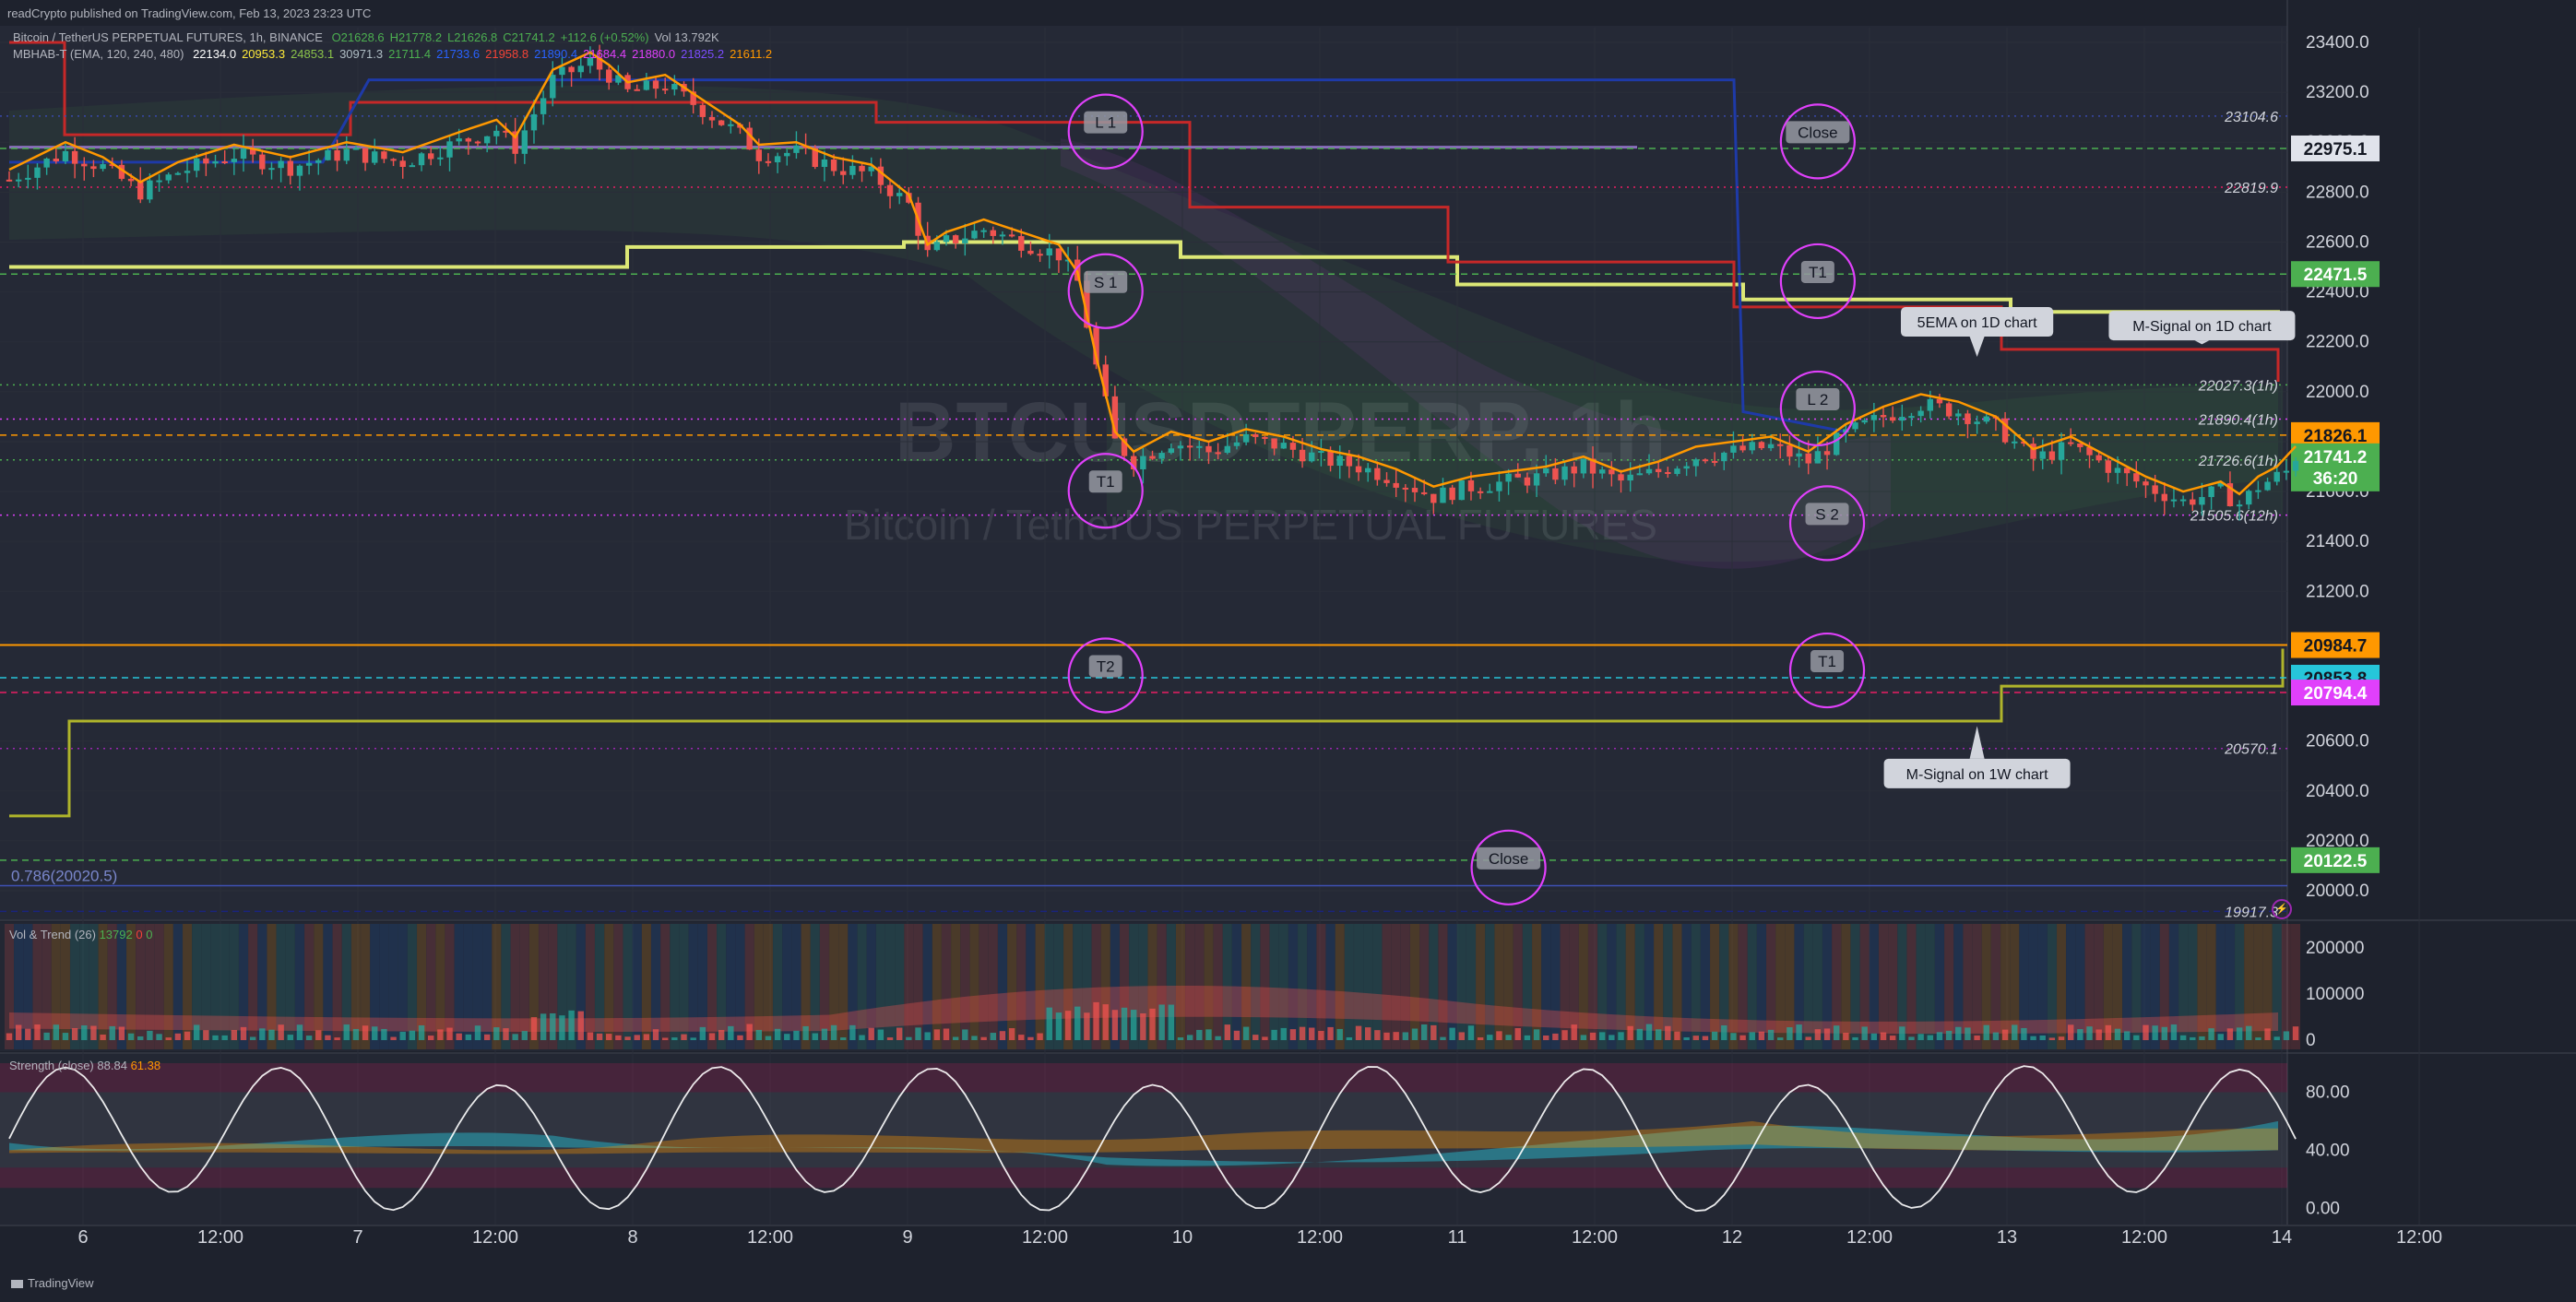 The width and height of the screenshot is (2576, 1302). What do you see at coordinates (81, 934) in the screenshot?
I see `volume-pane-title: Vol & Trend (26) 13792 0 0` at bounding box center [81, 934].